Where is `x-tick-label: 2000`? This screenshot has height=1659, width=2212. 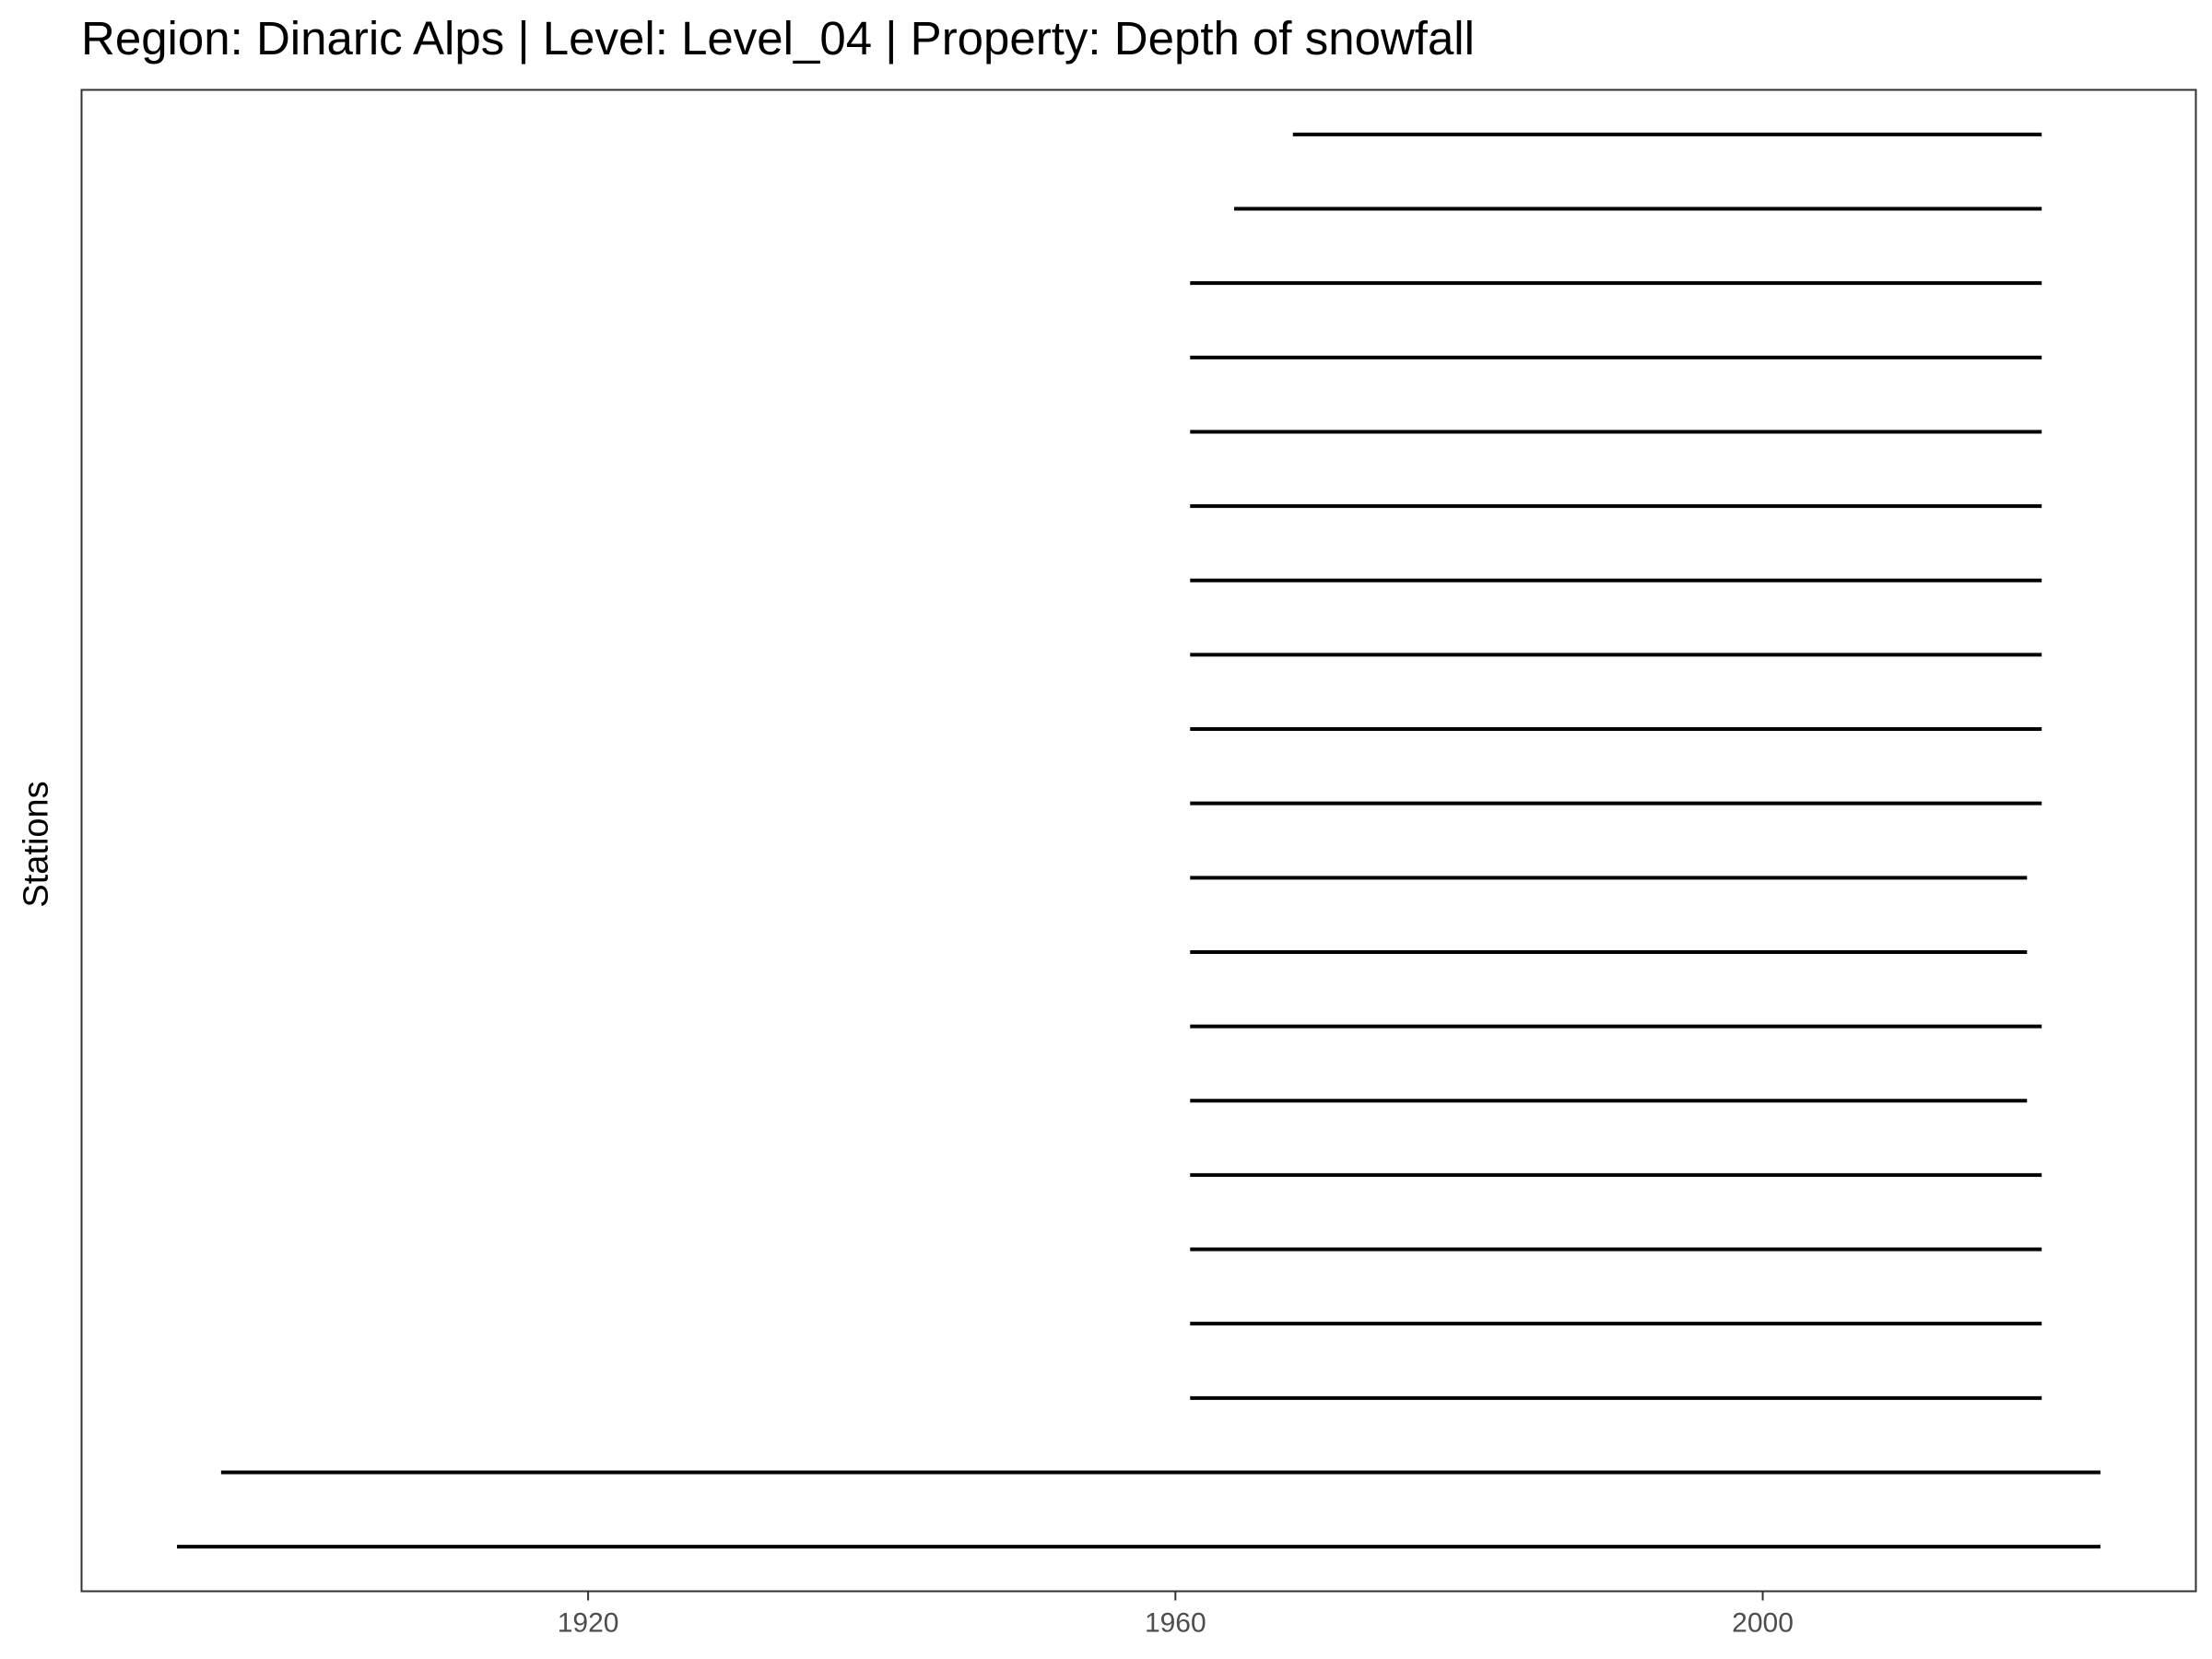
x-tick-label: 2000 is located at coordinates (1763, 1623).